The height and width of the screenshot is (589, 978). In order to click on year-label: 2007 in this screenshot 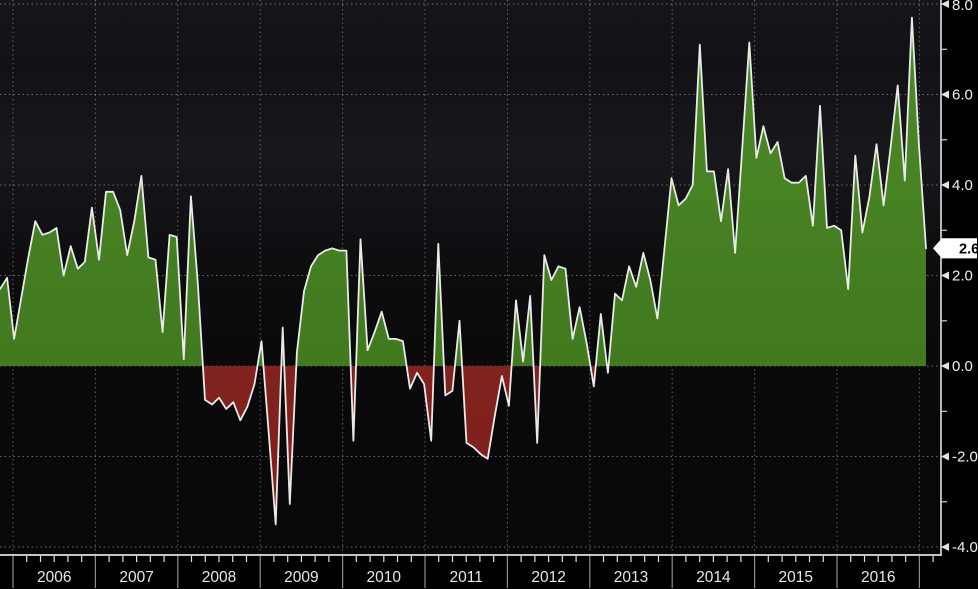, I will do `click(136, 577)`.